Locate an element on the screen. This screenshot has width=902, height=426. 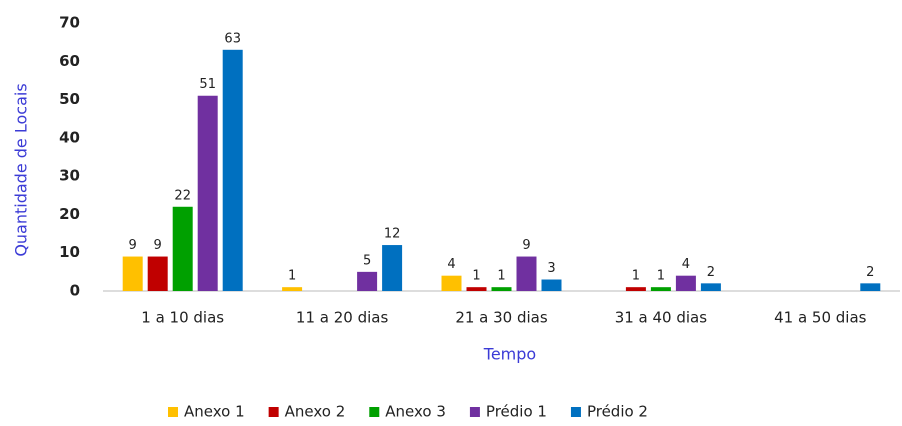
legend-label: Anexo 2 is located at coordinates (315, 412).